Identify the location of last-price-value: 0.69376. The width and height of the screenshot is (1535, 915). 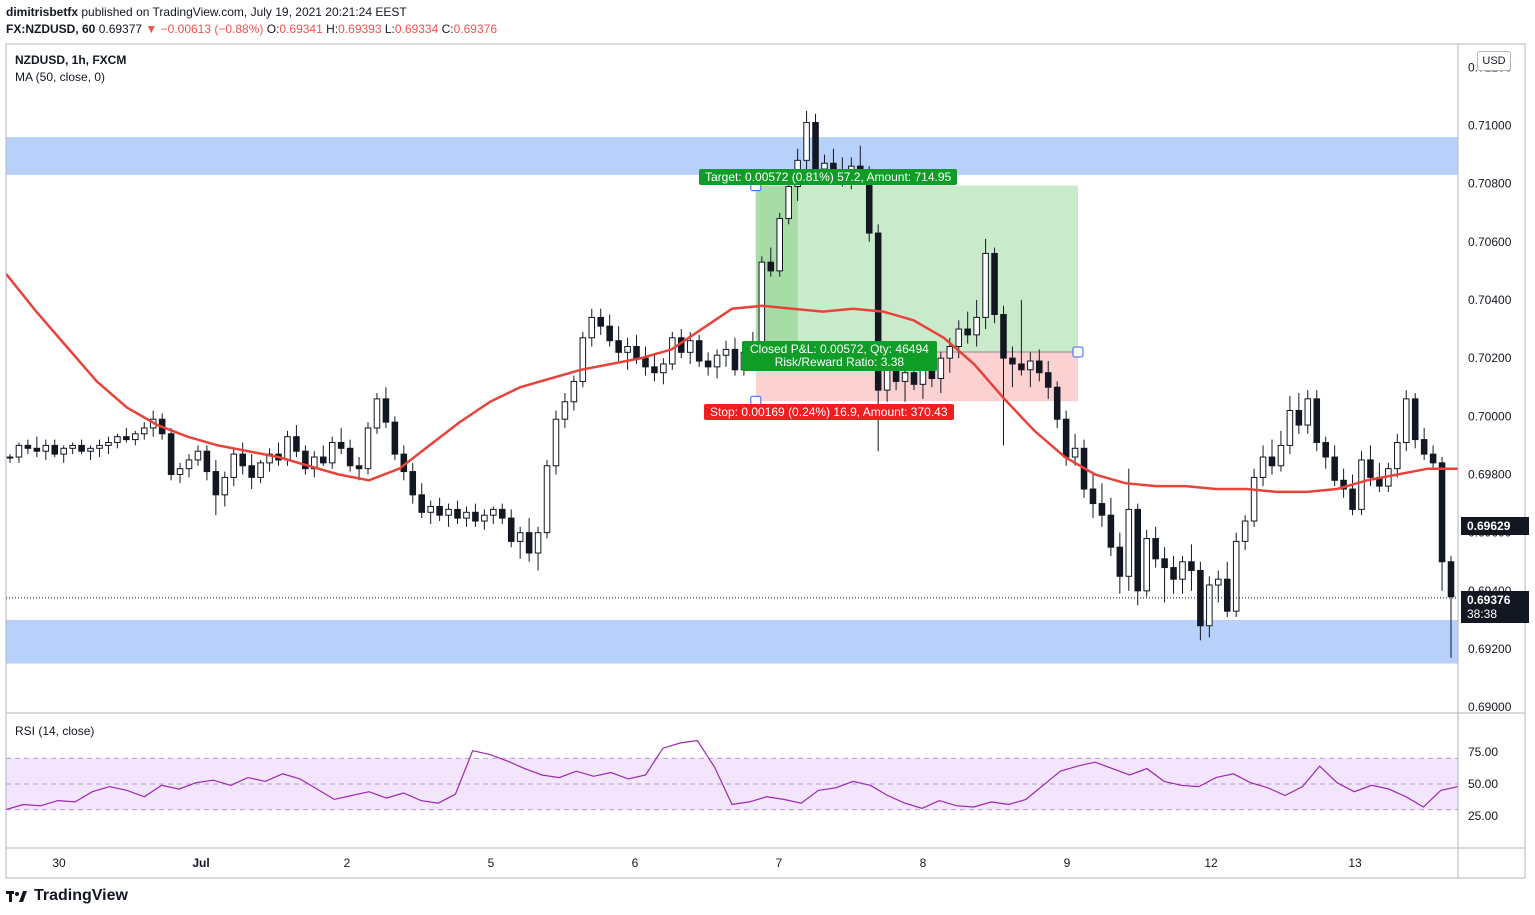
(1489, 600).